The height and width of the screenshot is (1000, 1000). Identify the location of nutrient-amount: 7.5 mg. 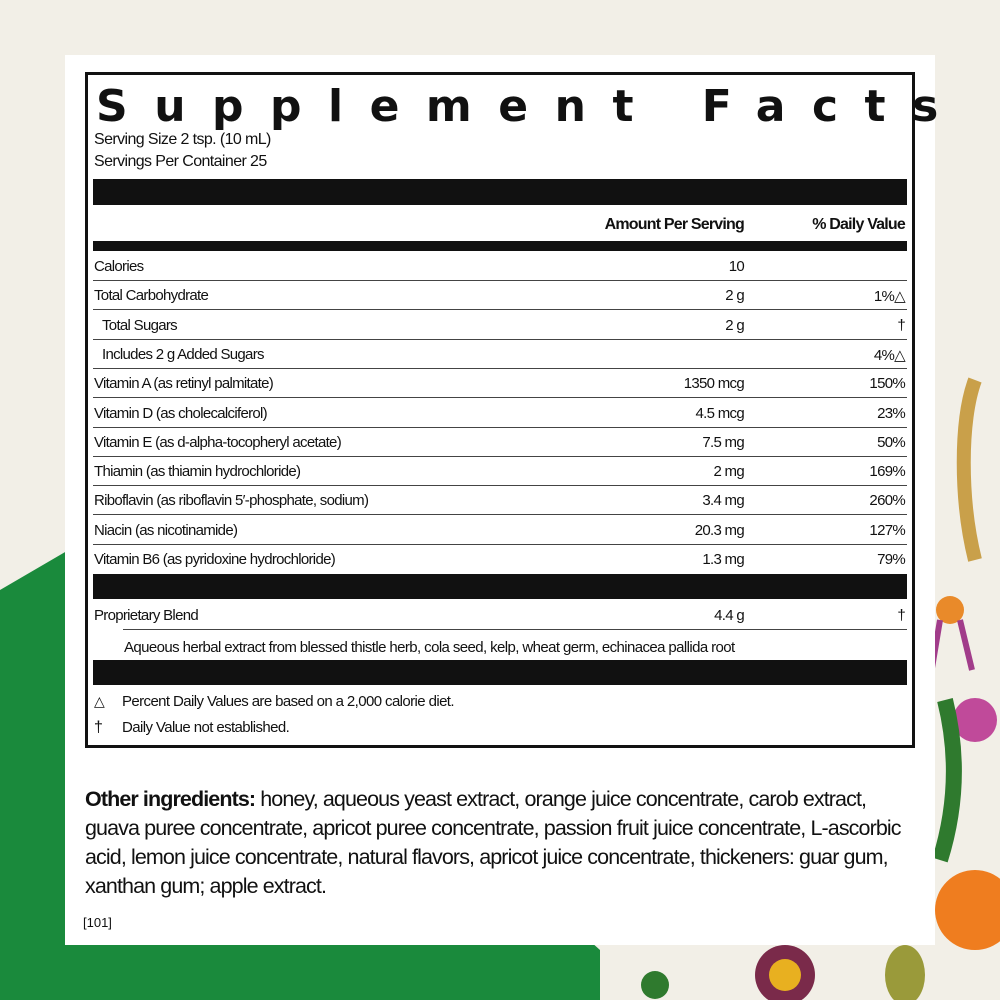
(723, 442).